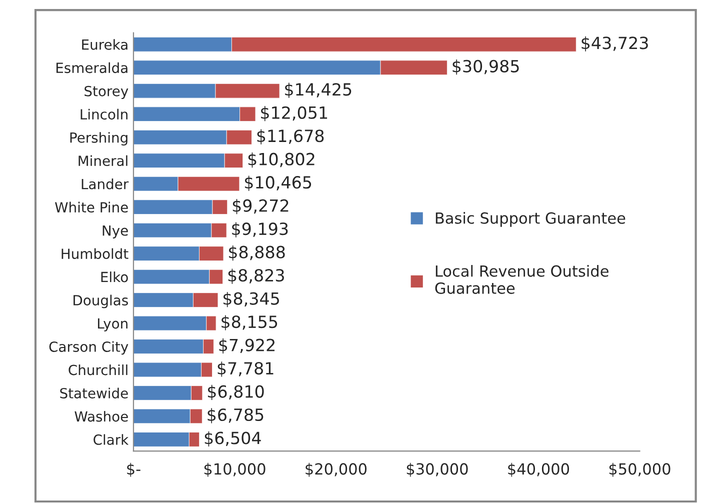 The height and width of the screenshot is (504, 710). I want to click on x-tick-label: $40,000, so click(539, 469).